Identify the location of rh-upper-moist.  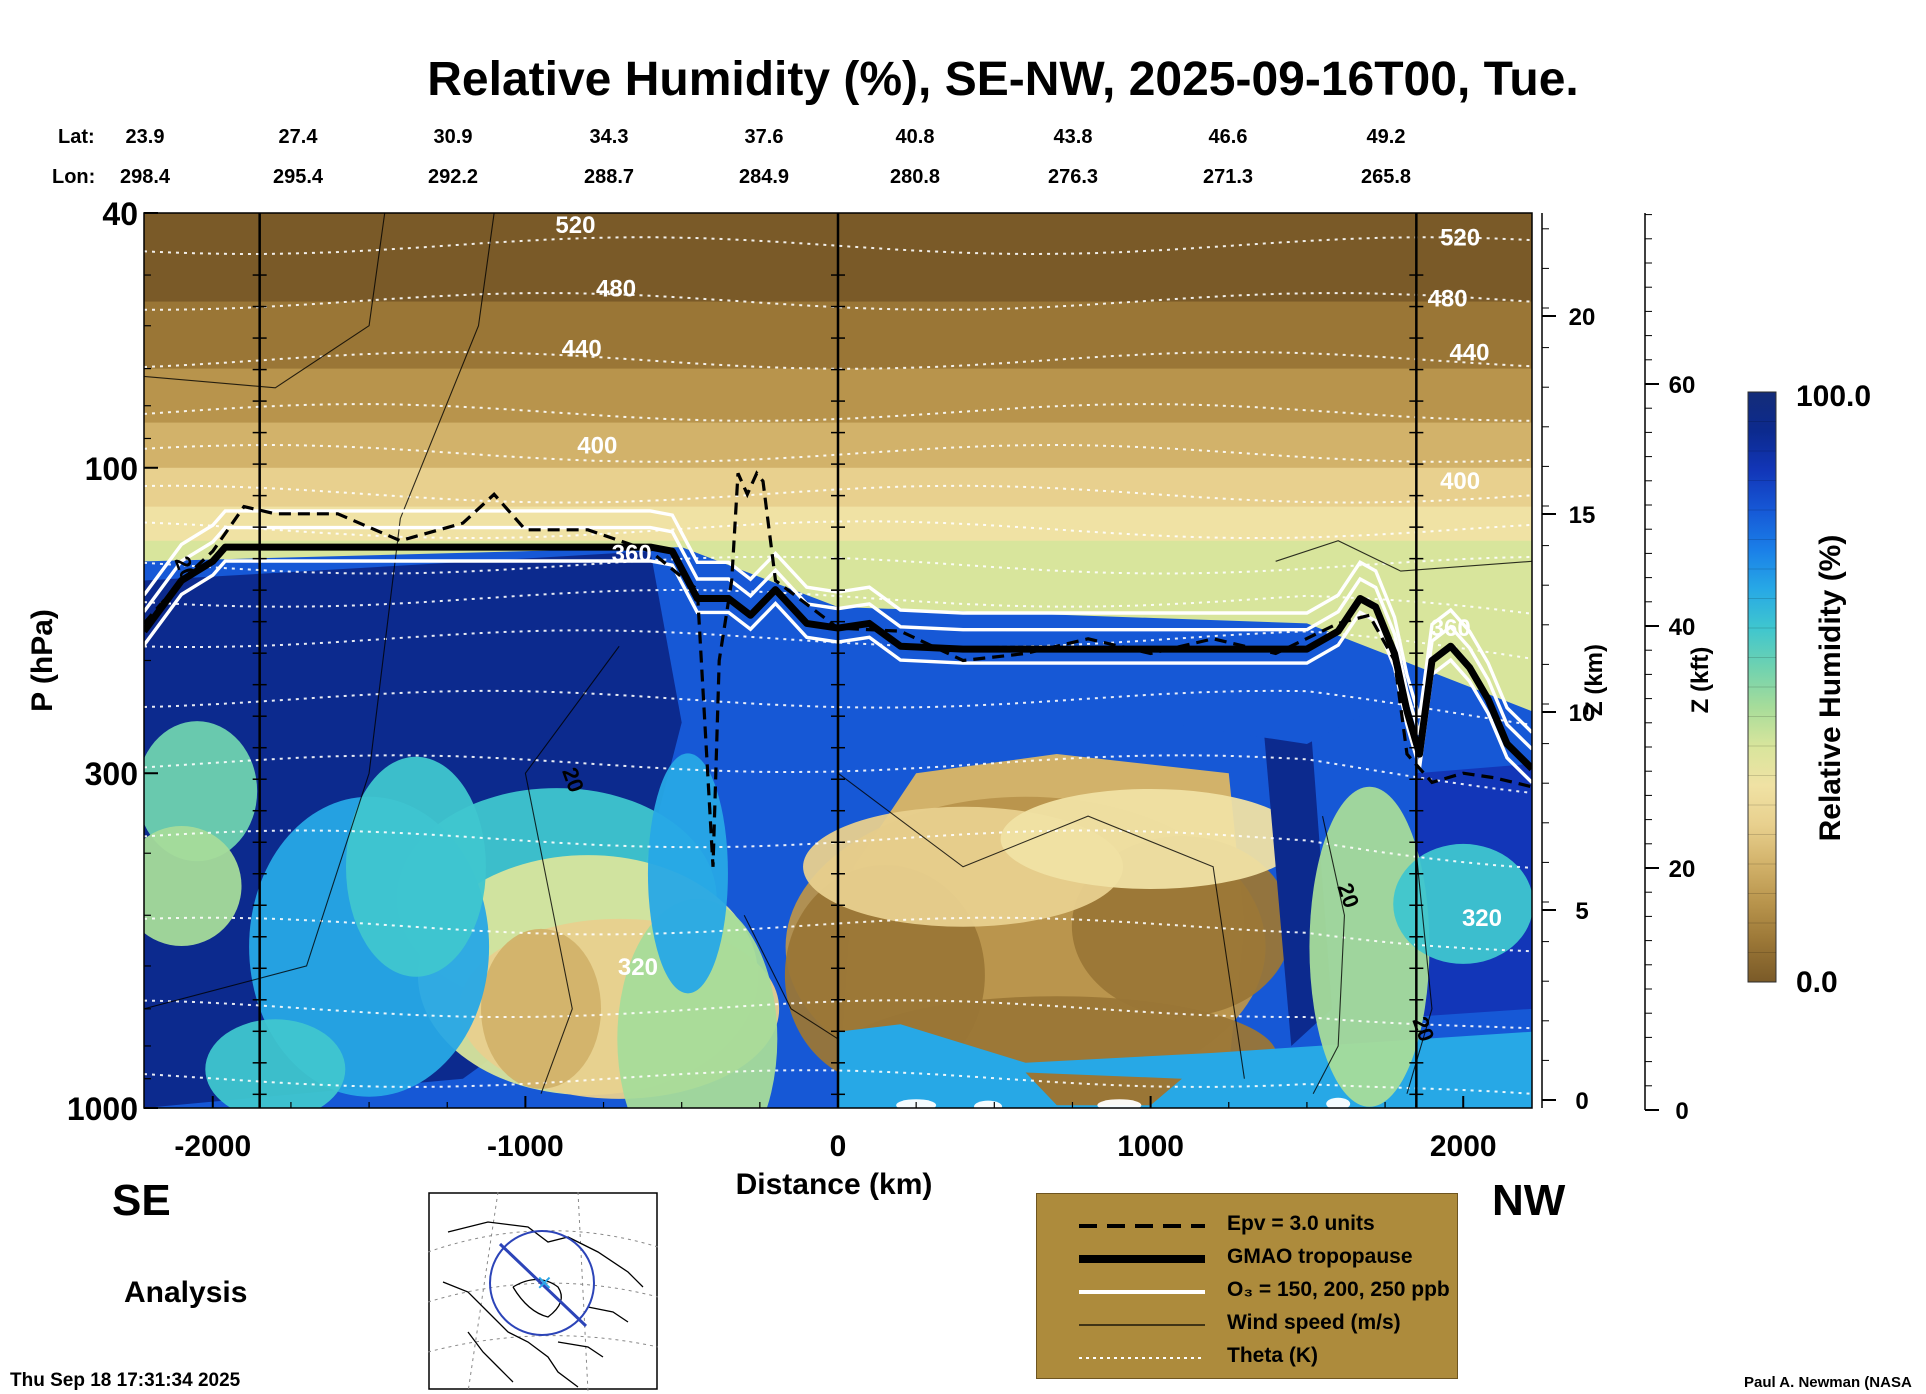
(1104, 686).